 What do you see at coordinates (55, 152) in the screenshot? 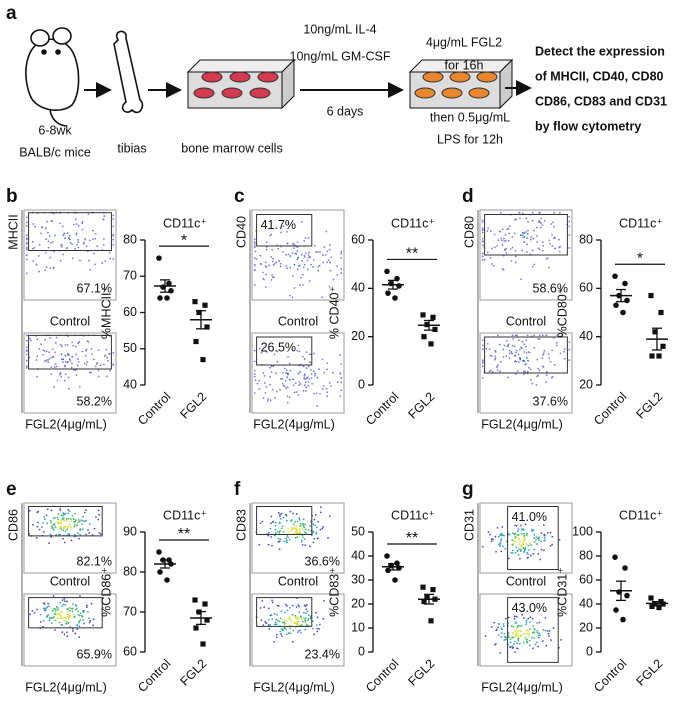
I see `mouse-strain: BALB/c mice` at bounding box center [55, 152].